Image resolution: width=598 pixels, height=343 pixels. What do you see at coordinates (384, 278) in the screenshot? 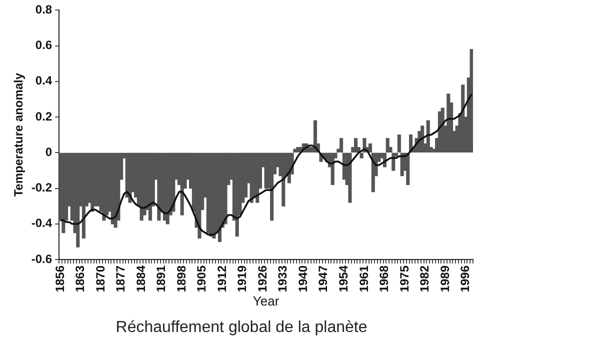
I see `x-tick-label: 1968` at bounding box center [384, 278].